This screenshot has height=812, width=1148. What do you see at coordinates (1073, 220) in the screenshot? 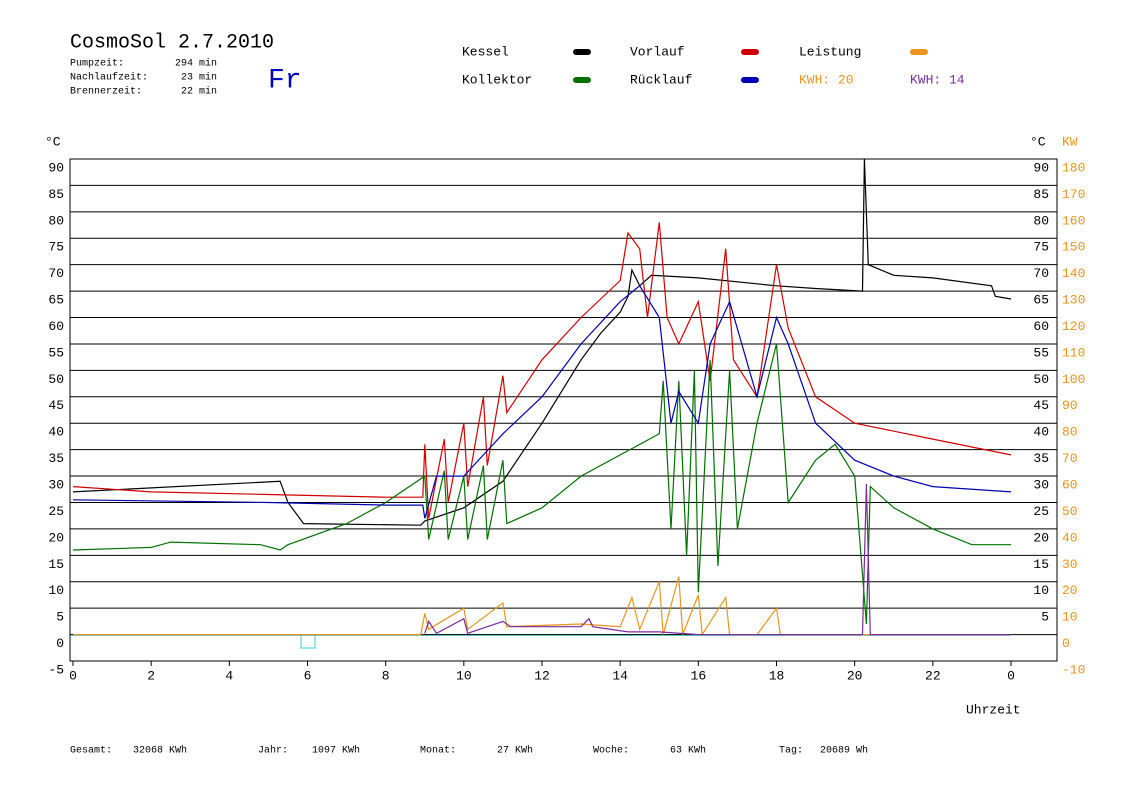
I see `y2-tick-label: 160` at bounding box center [1073, 220].